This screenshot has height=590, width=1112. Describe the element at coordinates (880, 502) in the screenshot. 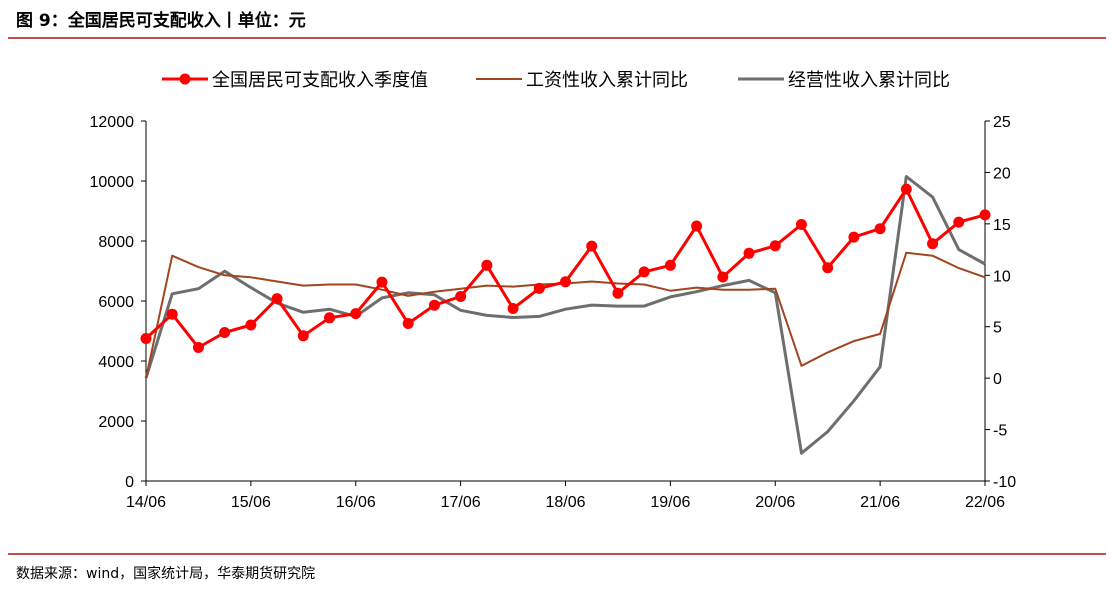

I see `x-tick-label: 21/06` at that location.